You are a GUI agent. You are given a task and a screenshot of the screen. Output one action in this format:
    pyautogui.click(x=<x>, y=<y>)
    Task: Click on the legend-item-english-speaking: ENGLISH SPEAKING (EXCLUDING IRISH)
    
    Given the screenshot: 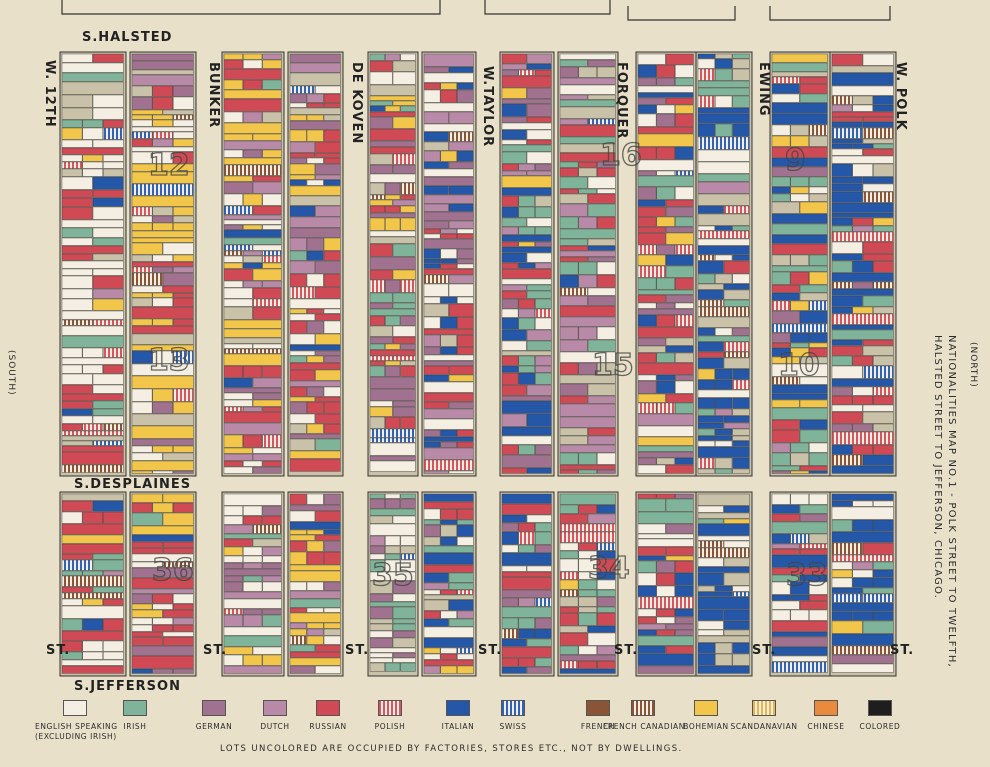 What is the action you would take?
    pyautogui.click(x=76, y=721)
    